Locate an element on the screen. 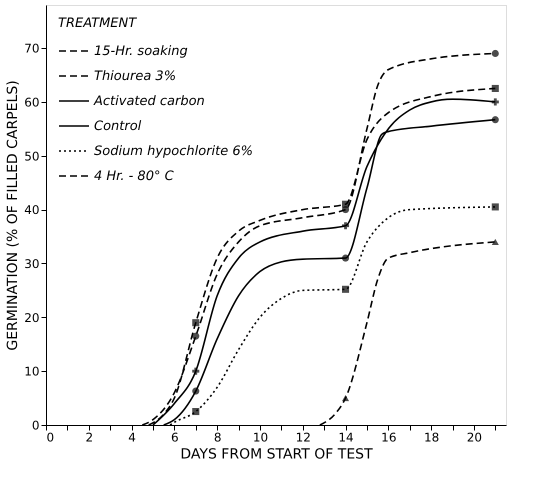 This screenshot has width=552, height=500. x-tick-label: 16 is located at coordinates (388, 437).